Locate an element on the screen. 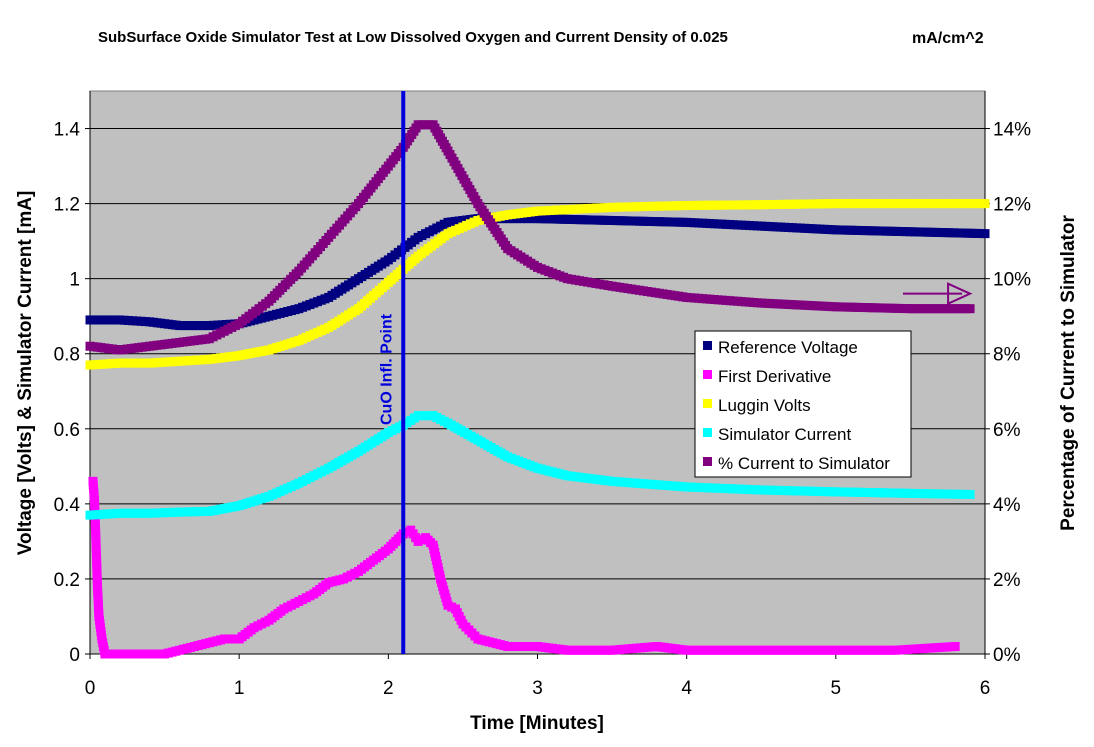  legend-label: Luggin Volts is located at coordinates (764, 405).